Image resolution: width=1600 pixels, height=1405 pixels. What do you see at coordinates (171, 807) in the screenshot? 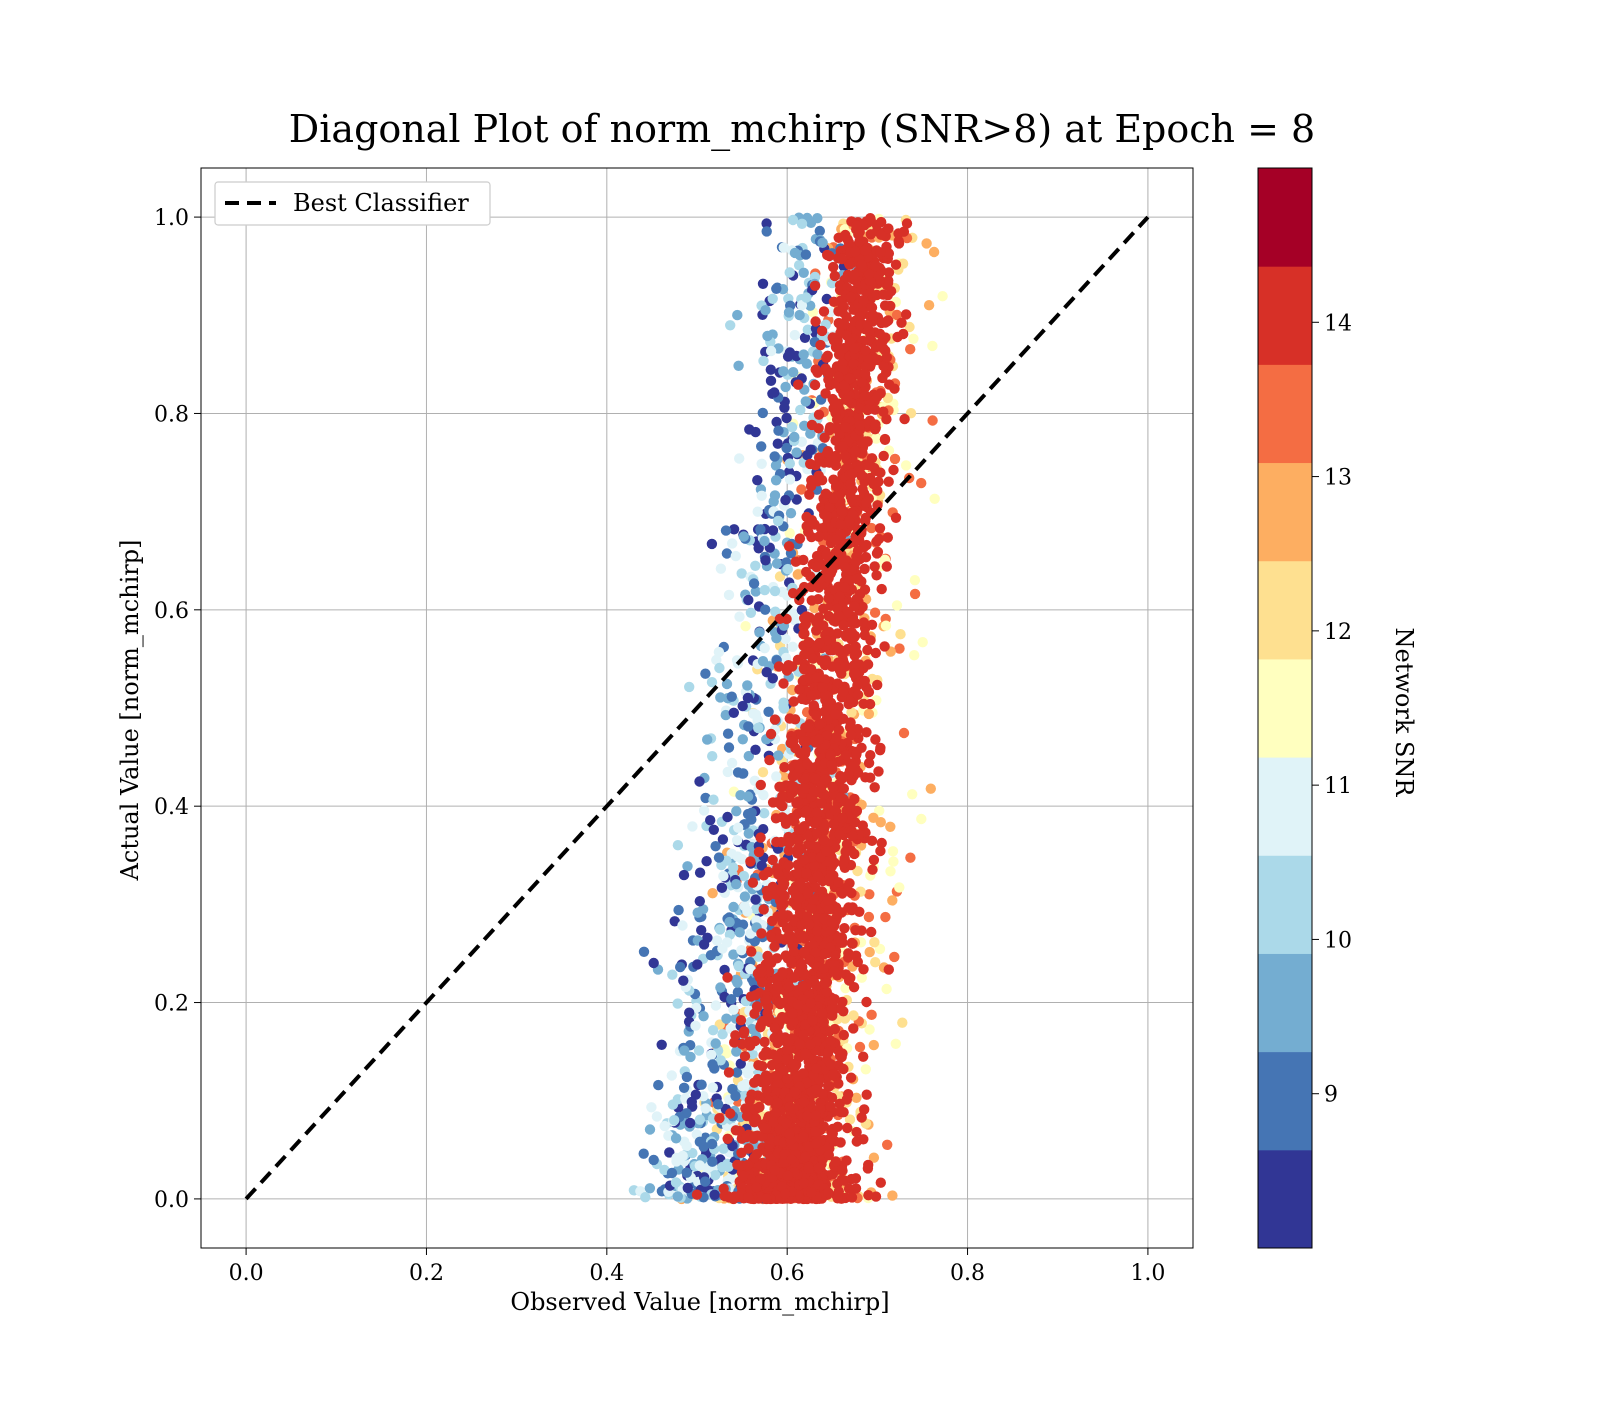
I see `y-tick-label: 0.4` at bounding box center [171, 807].